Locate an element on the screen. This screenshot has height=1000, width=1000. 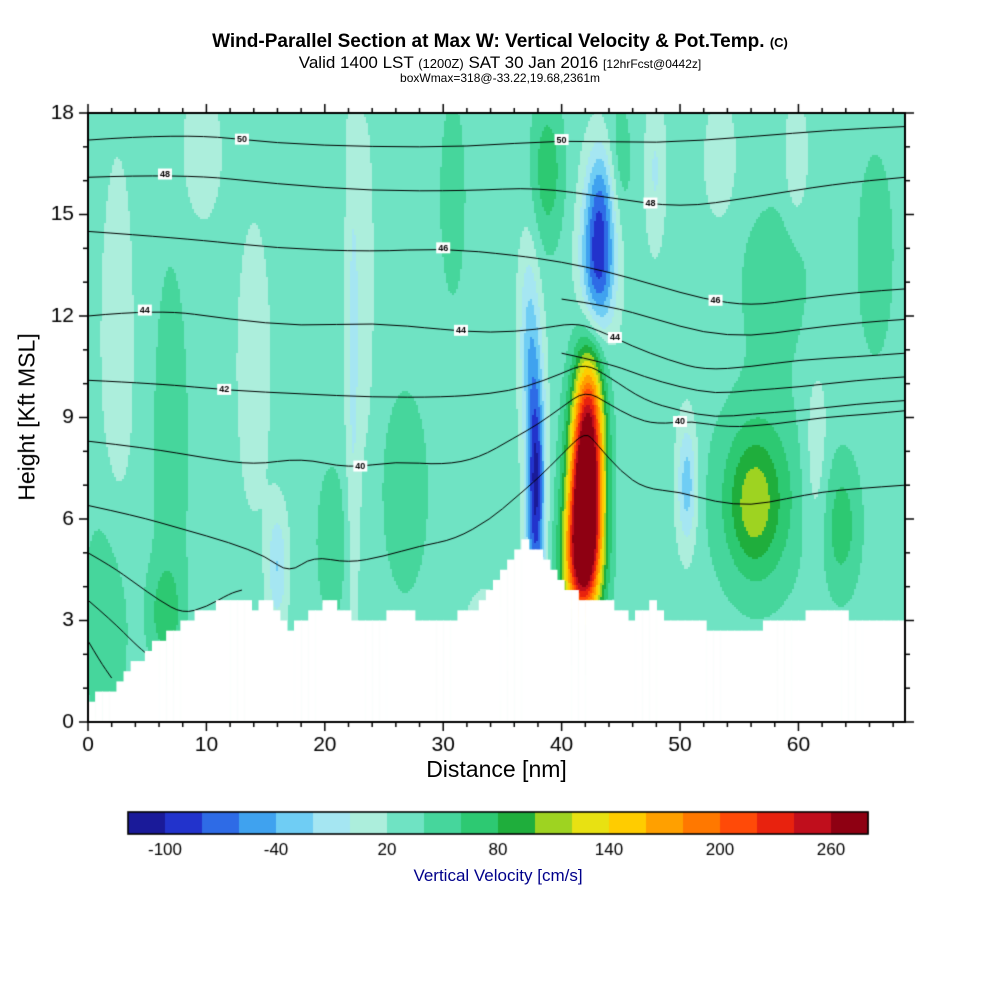
y-axis-title: Height [Kft MSL] is located at coordinates (26, 417).